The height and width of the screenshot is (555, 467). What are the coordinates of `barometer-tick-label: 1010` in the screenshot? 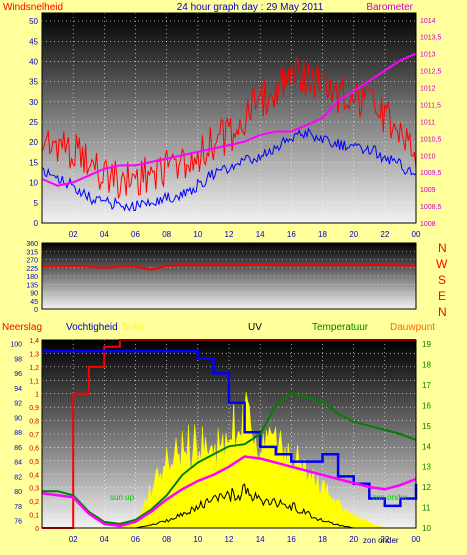 It's located at (428, 156).